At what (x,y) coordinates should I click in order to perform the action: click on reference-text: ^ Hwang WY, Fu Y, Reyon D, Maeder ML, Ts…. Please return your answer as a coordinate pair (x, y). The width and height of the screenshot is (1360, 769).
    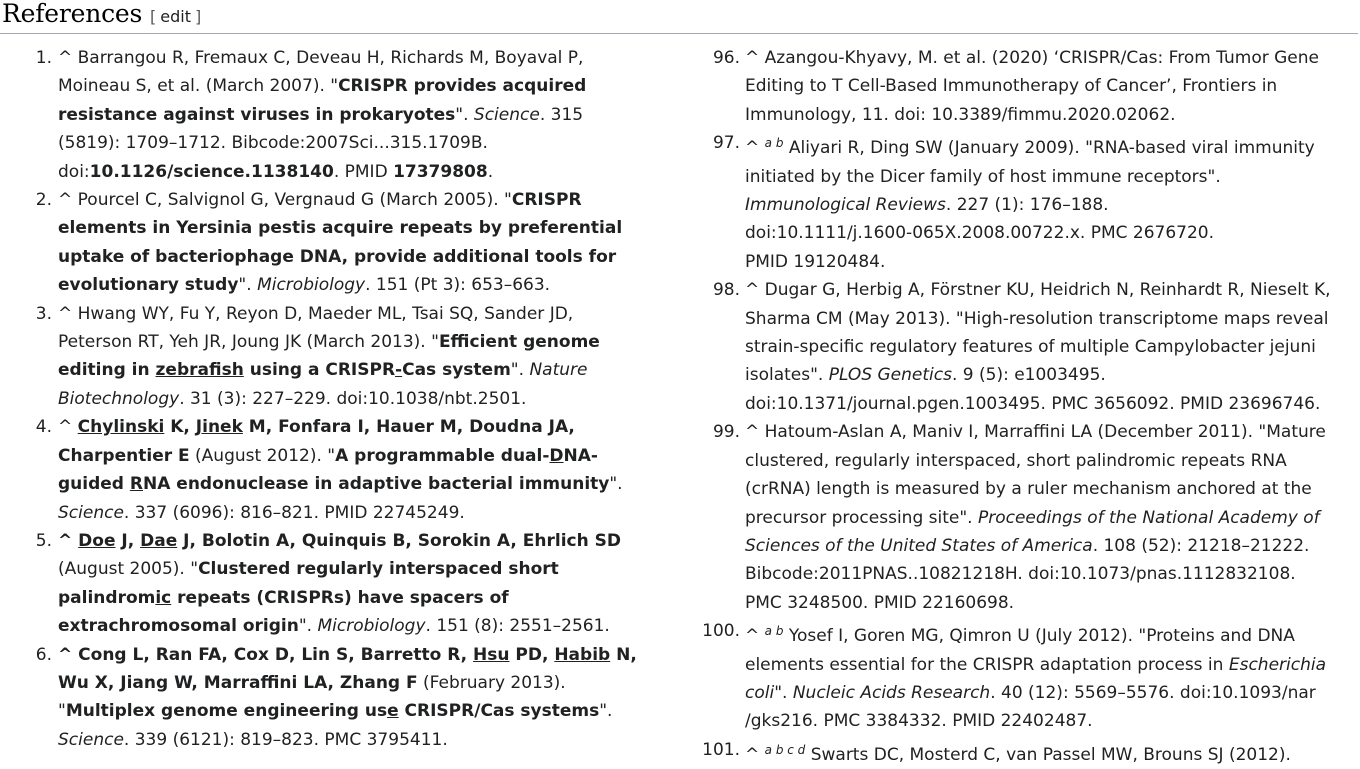
    Looking at the image, I should click on (316, 313).